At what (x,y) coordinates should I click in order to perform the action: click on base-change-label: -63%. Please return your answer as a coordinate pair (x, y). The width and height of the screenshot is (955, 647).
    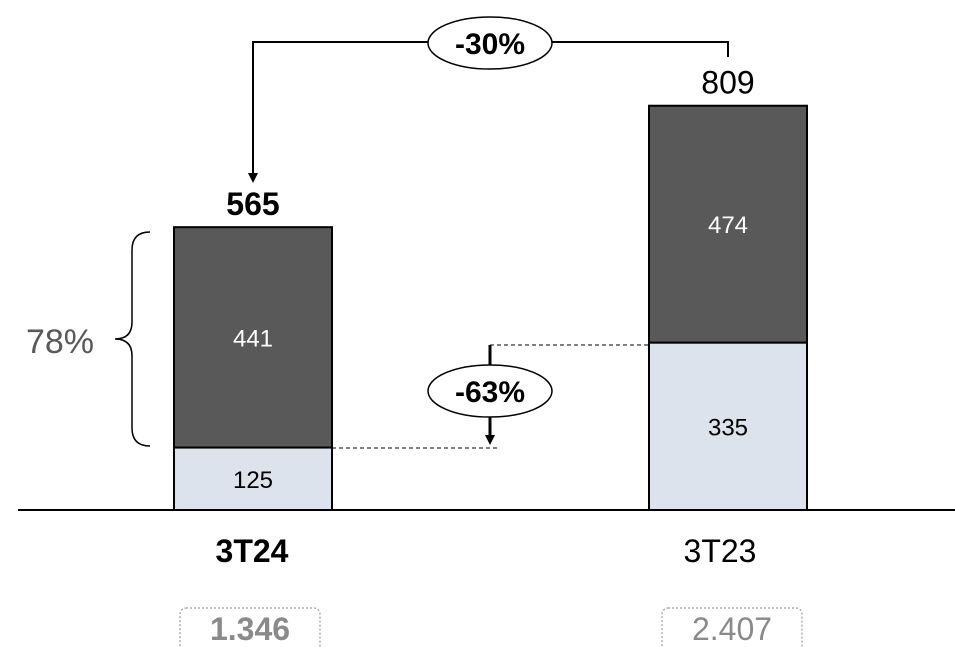
    Looking at the image, I should click on (490, 392).